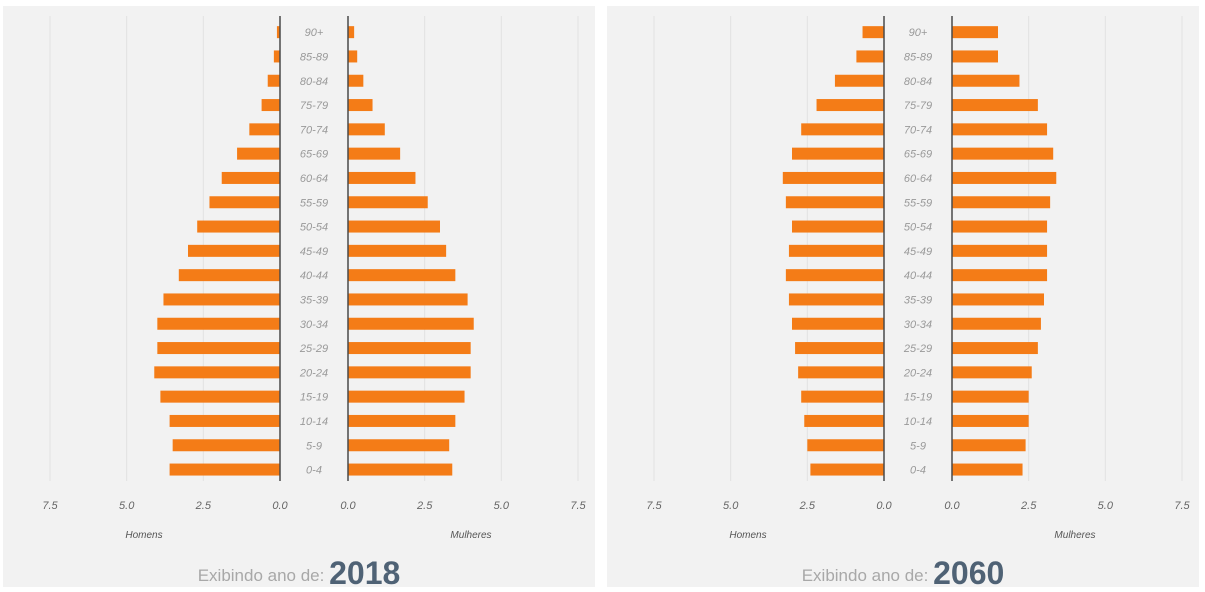 The image size is (1205, 592). I want to click on age-group-label: 40-44, so click(314, 276).